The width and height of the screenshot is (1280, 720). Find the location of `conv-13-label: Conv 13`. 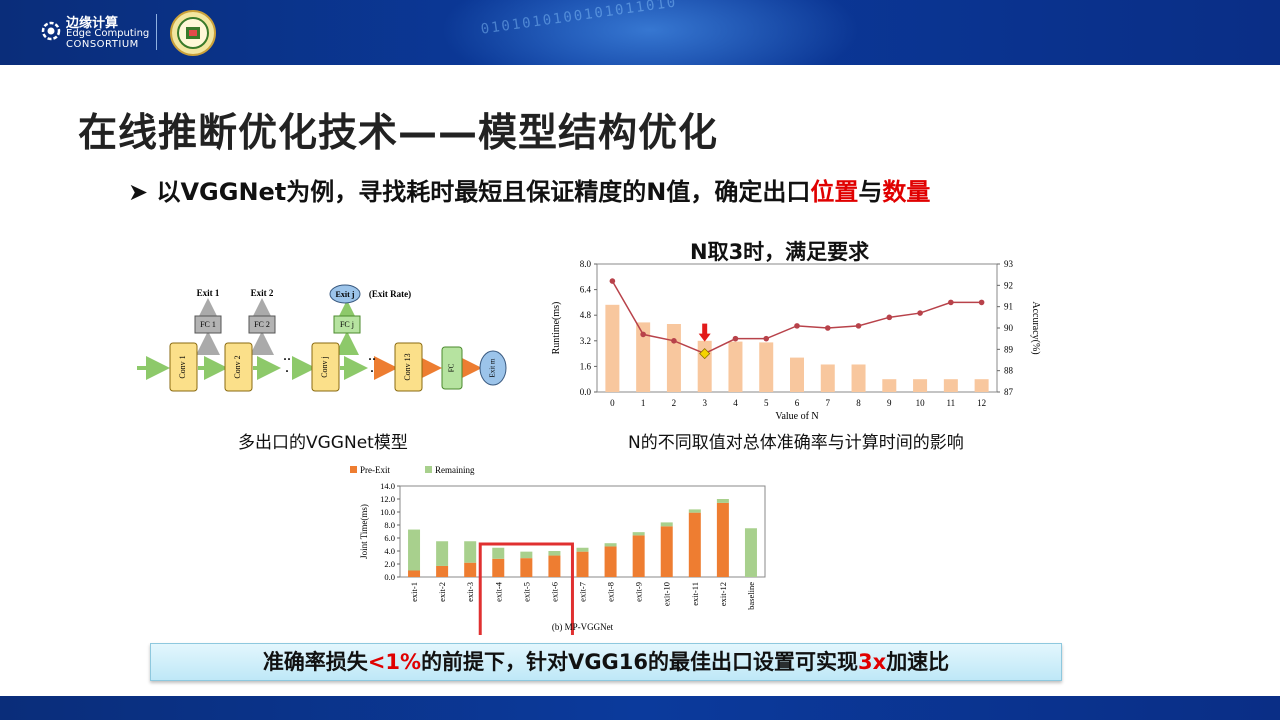

conv-13-label: Conv 13 is located at coordinates (407, 366).